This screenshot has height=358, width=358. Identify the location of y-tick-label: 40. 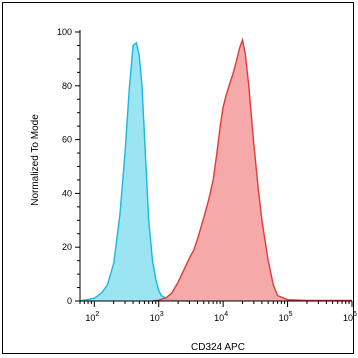
(67, 193).